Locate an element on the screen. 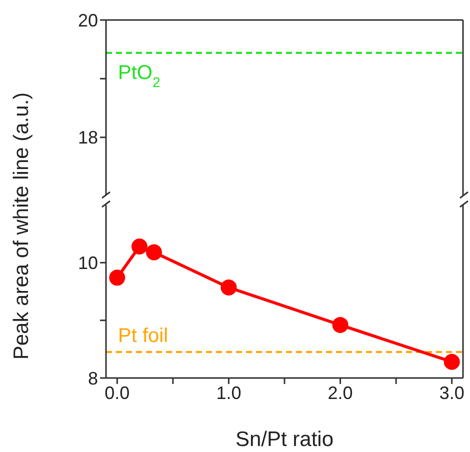 Image resolution: width=470 pixels, height=452 pixels. y-tick-label: 10 is located at coordinates (88, 263).